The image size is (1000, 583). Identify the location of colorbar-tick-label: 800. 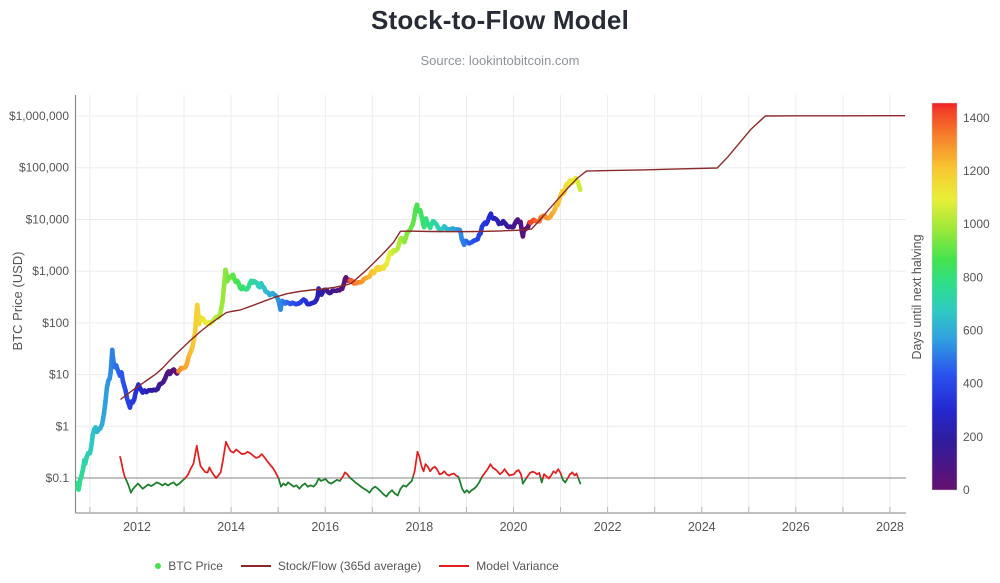
(973, 277).